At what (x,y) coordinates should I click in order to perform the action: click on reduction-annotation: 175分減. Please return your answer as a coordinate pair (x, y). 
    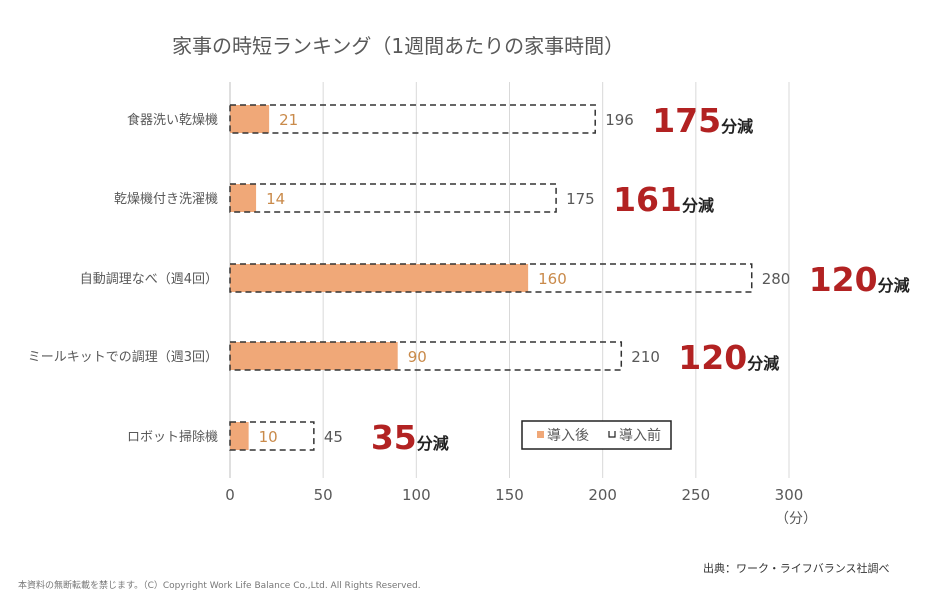
    Looking at the image, I should click on (702, 120).